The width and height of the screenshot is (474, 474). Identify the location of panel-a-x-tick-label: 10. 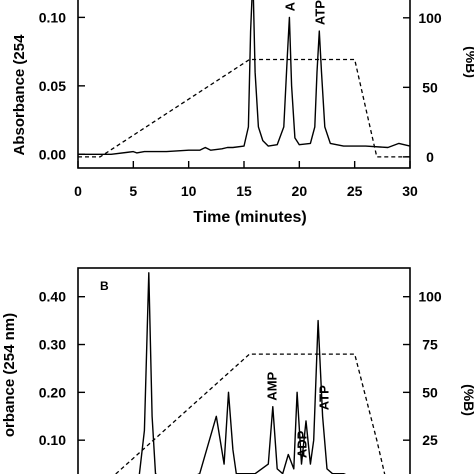
(189, 191).